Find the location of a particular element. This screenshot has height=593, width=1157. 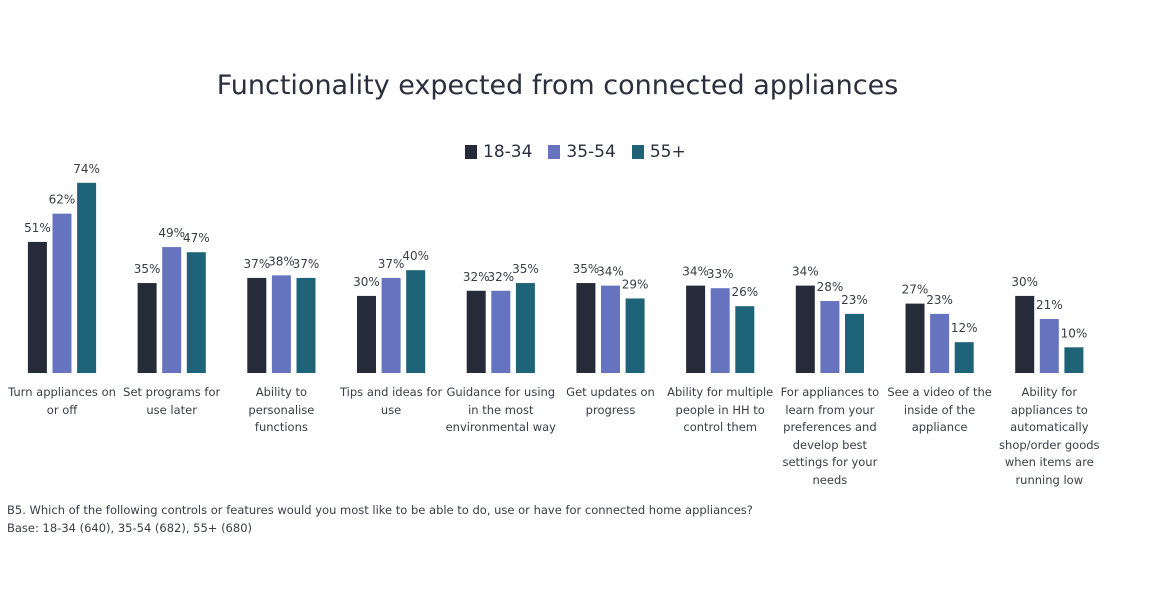

category-label: Ability to personalise functions is located at coordinates (281, 409).